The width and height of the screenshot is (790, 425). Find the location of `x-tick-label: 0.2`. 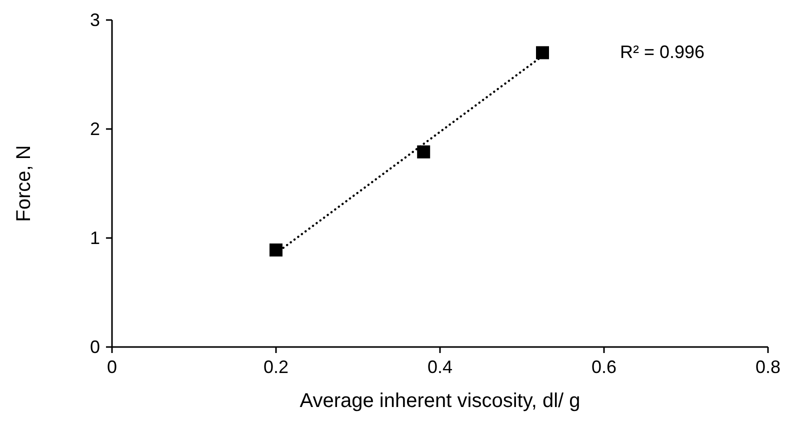

x-tick-label: 0.2 is located at coordinates (276, 367).